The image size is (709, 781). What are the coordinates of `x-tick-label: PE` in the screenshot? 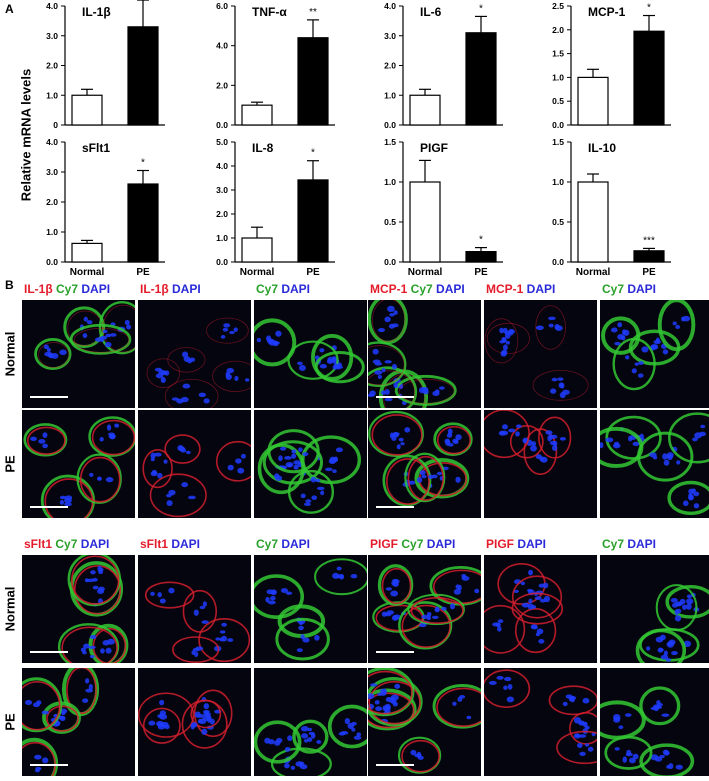 It's located at (313, 272).